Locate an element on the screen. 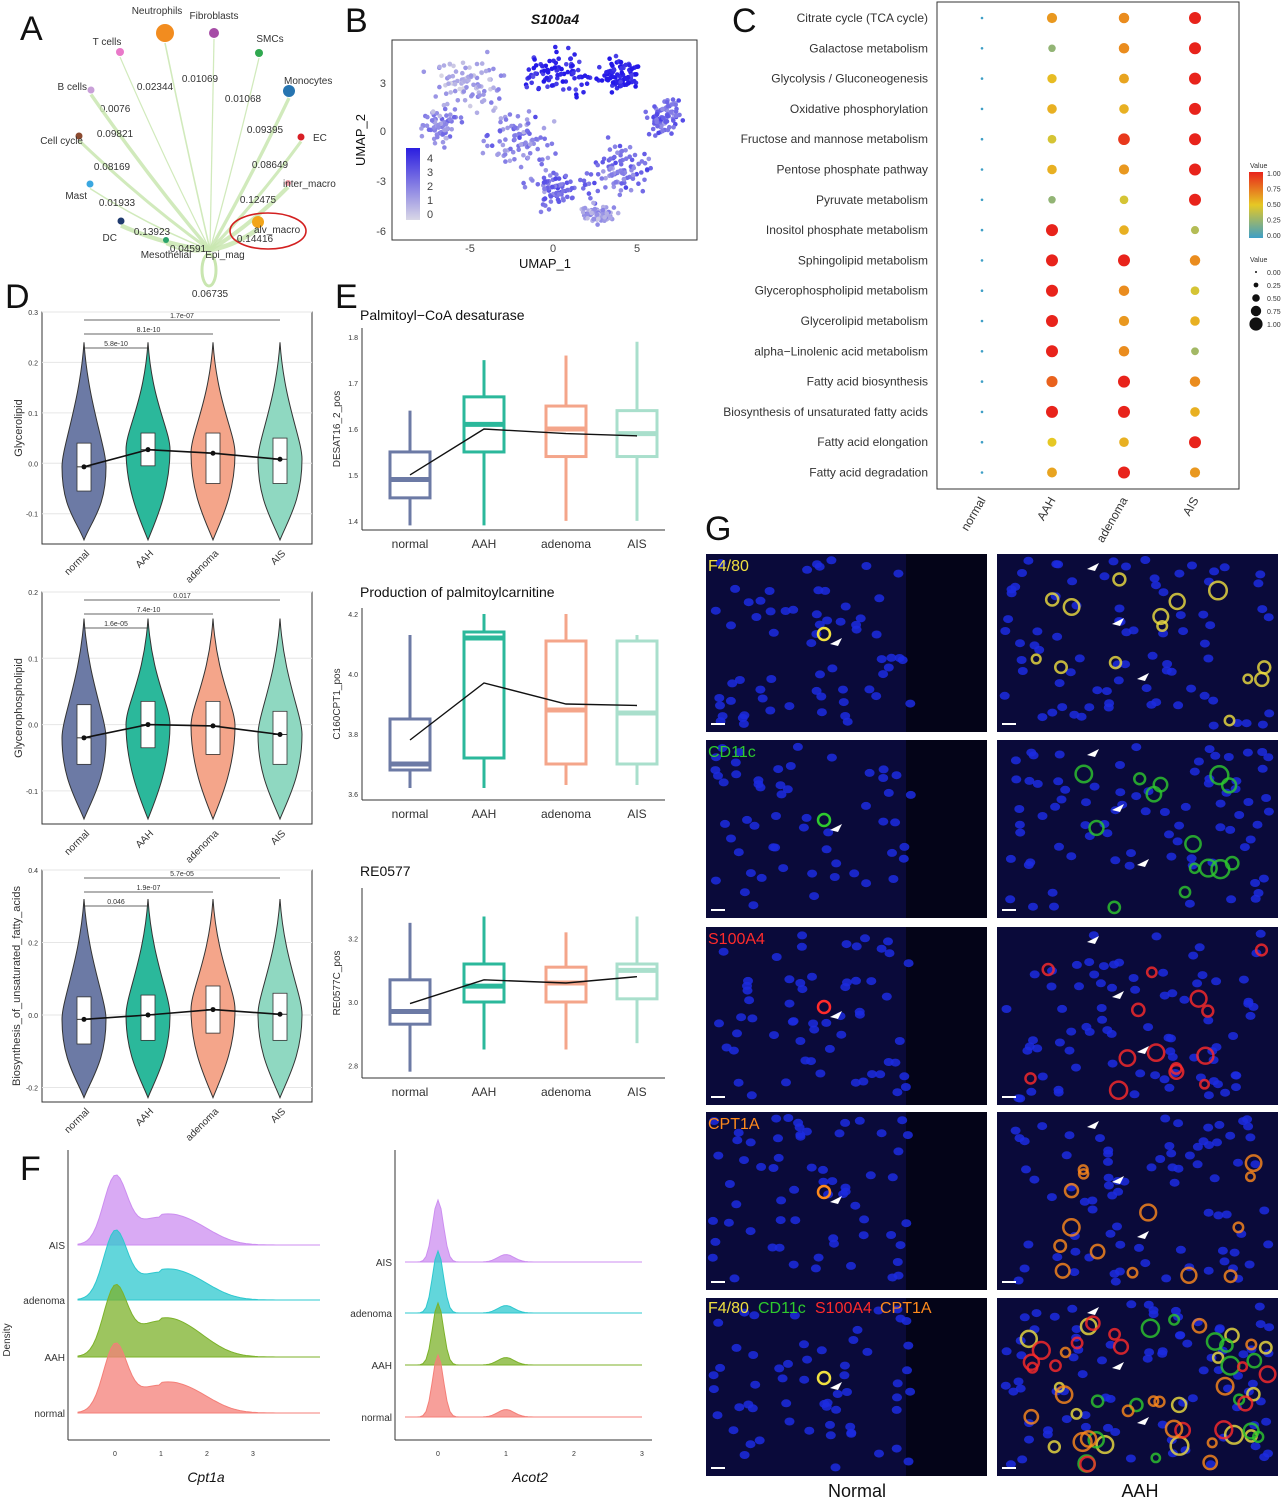 The image size is (1282, 1500). umap-ytick: -3 is located at coordinates (381, 182).